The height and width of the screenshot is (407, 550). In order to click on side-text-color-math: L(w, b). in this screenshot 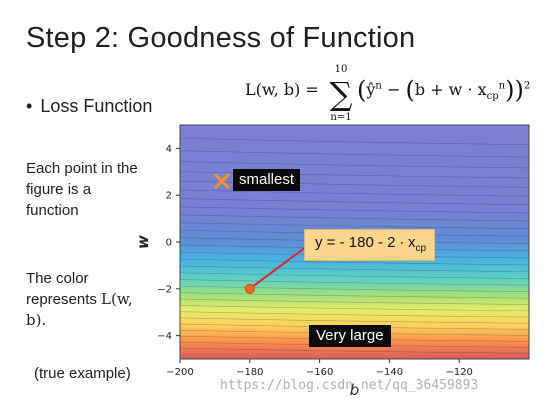, I will do `click(79, 309)`.